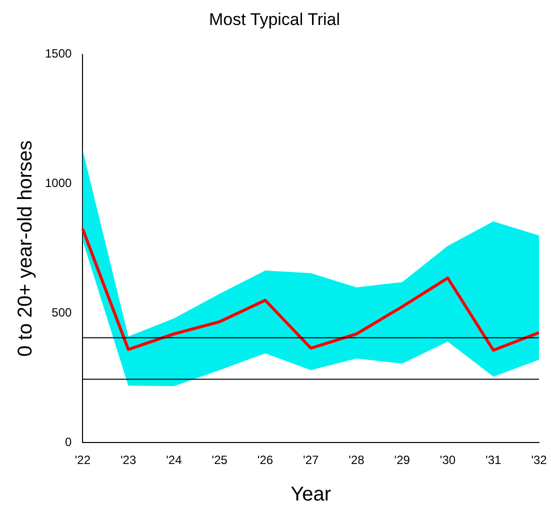 The height and width of the screenshot is (517, 551). What do you see at coordinates (25, 248) in the screenshot?
I see `y-axis-title: 0 to 20+ year-old horses` at bounding box center [25, 248].